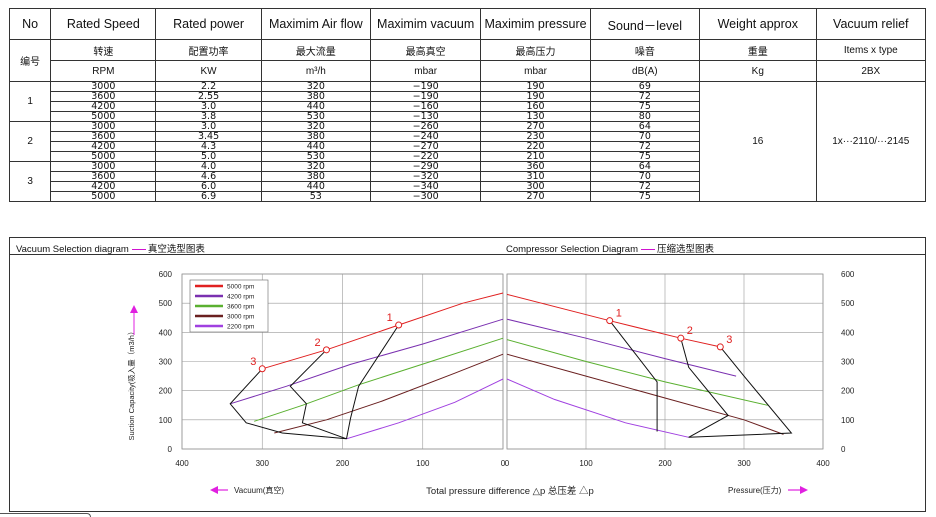 The image size is (936, 517). I want to click on col-vacuum-header-cn: 最高真空, so click(425, 50).